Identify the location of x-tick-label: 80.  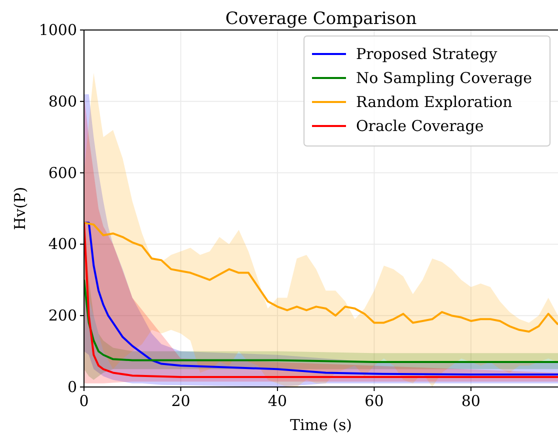
(470, 401).